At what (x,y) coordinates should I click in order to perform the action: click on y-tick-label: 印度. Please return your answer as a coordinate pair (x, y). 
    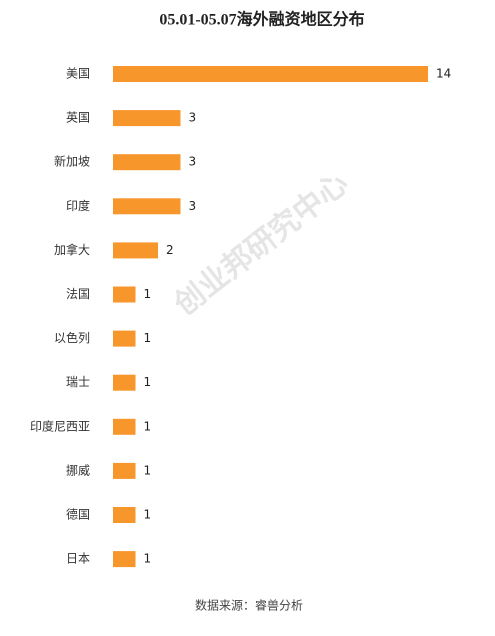
    Looking at the image, I should click on (78, 205).